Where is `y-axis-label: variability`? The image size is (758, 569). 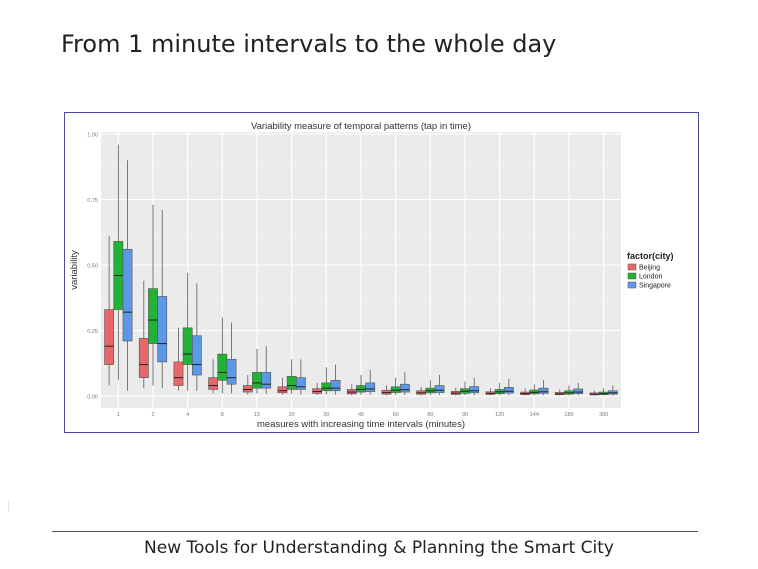
y-axis-label: variability is located at coordinates (74, 270).